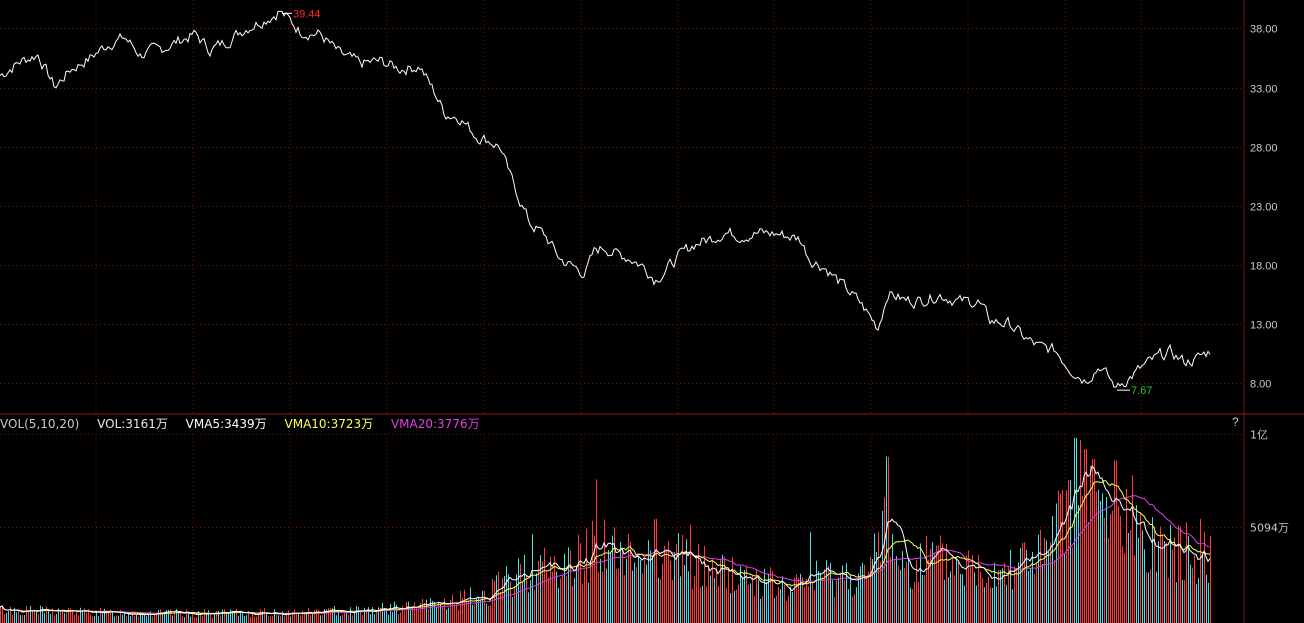 This screenshot has height=623, width=1304. I want to click on price-tick-label: 38.00, so click(1264, 30).